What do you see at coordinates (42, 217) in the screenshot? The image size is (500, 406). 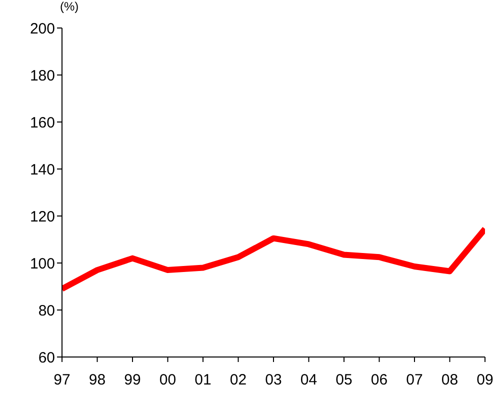 I see `y-tick-label: 120` at bounding box center [42, 217].